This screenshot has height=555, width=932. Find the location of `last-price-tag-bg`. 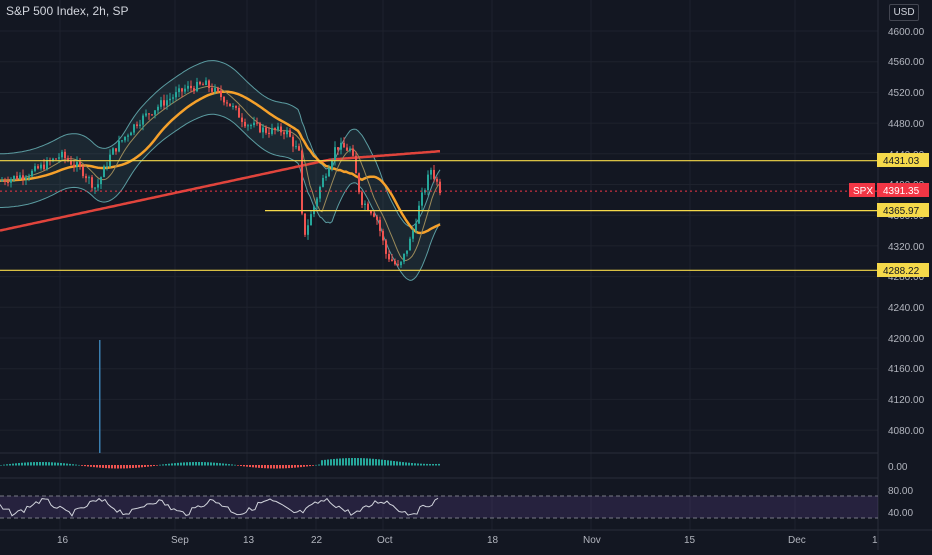

last-price-tag-bg is located at coordinates (903, 190).